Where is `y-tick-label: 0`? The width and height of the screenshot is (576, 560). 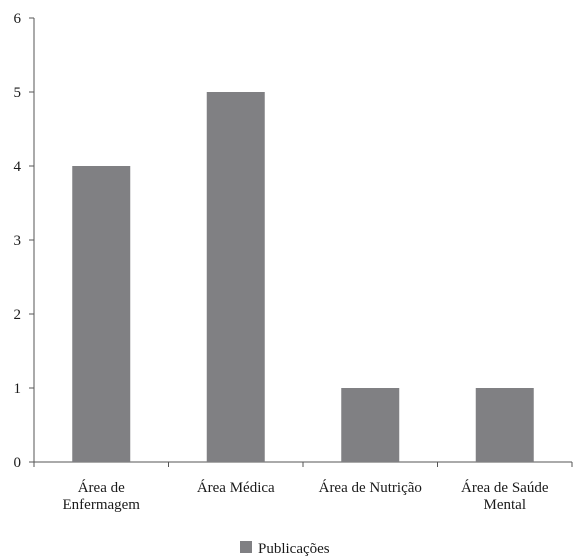
y-tick-label: 0 is located at coordinates (18, 463).